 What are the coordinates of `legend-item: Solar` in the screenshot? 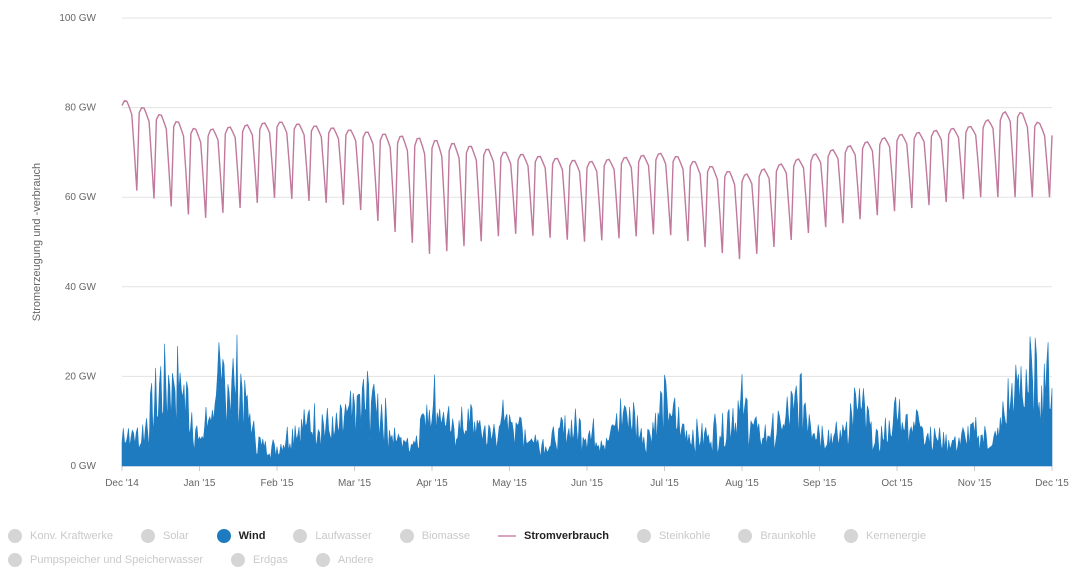 It's located at (164, 536).